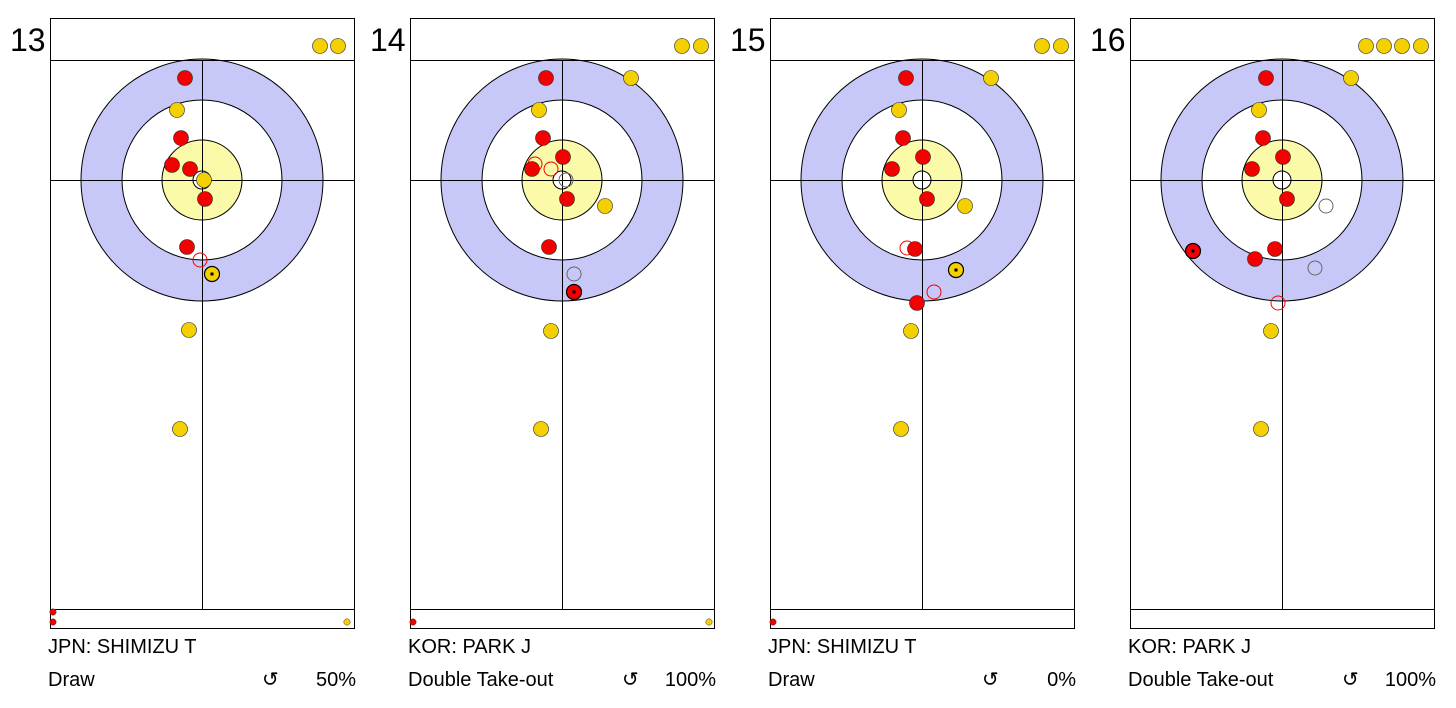  What do you see at coordinates (28, 40) in the screenshot?
I see `shot-number: 13` at bounding box center [28, 40].